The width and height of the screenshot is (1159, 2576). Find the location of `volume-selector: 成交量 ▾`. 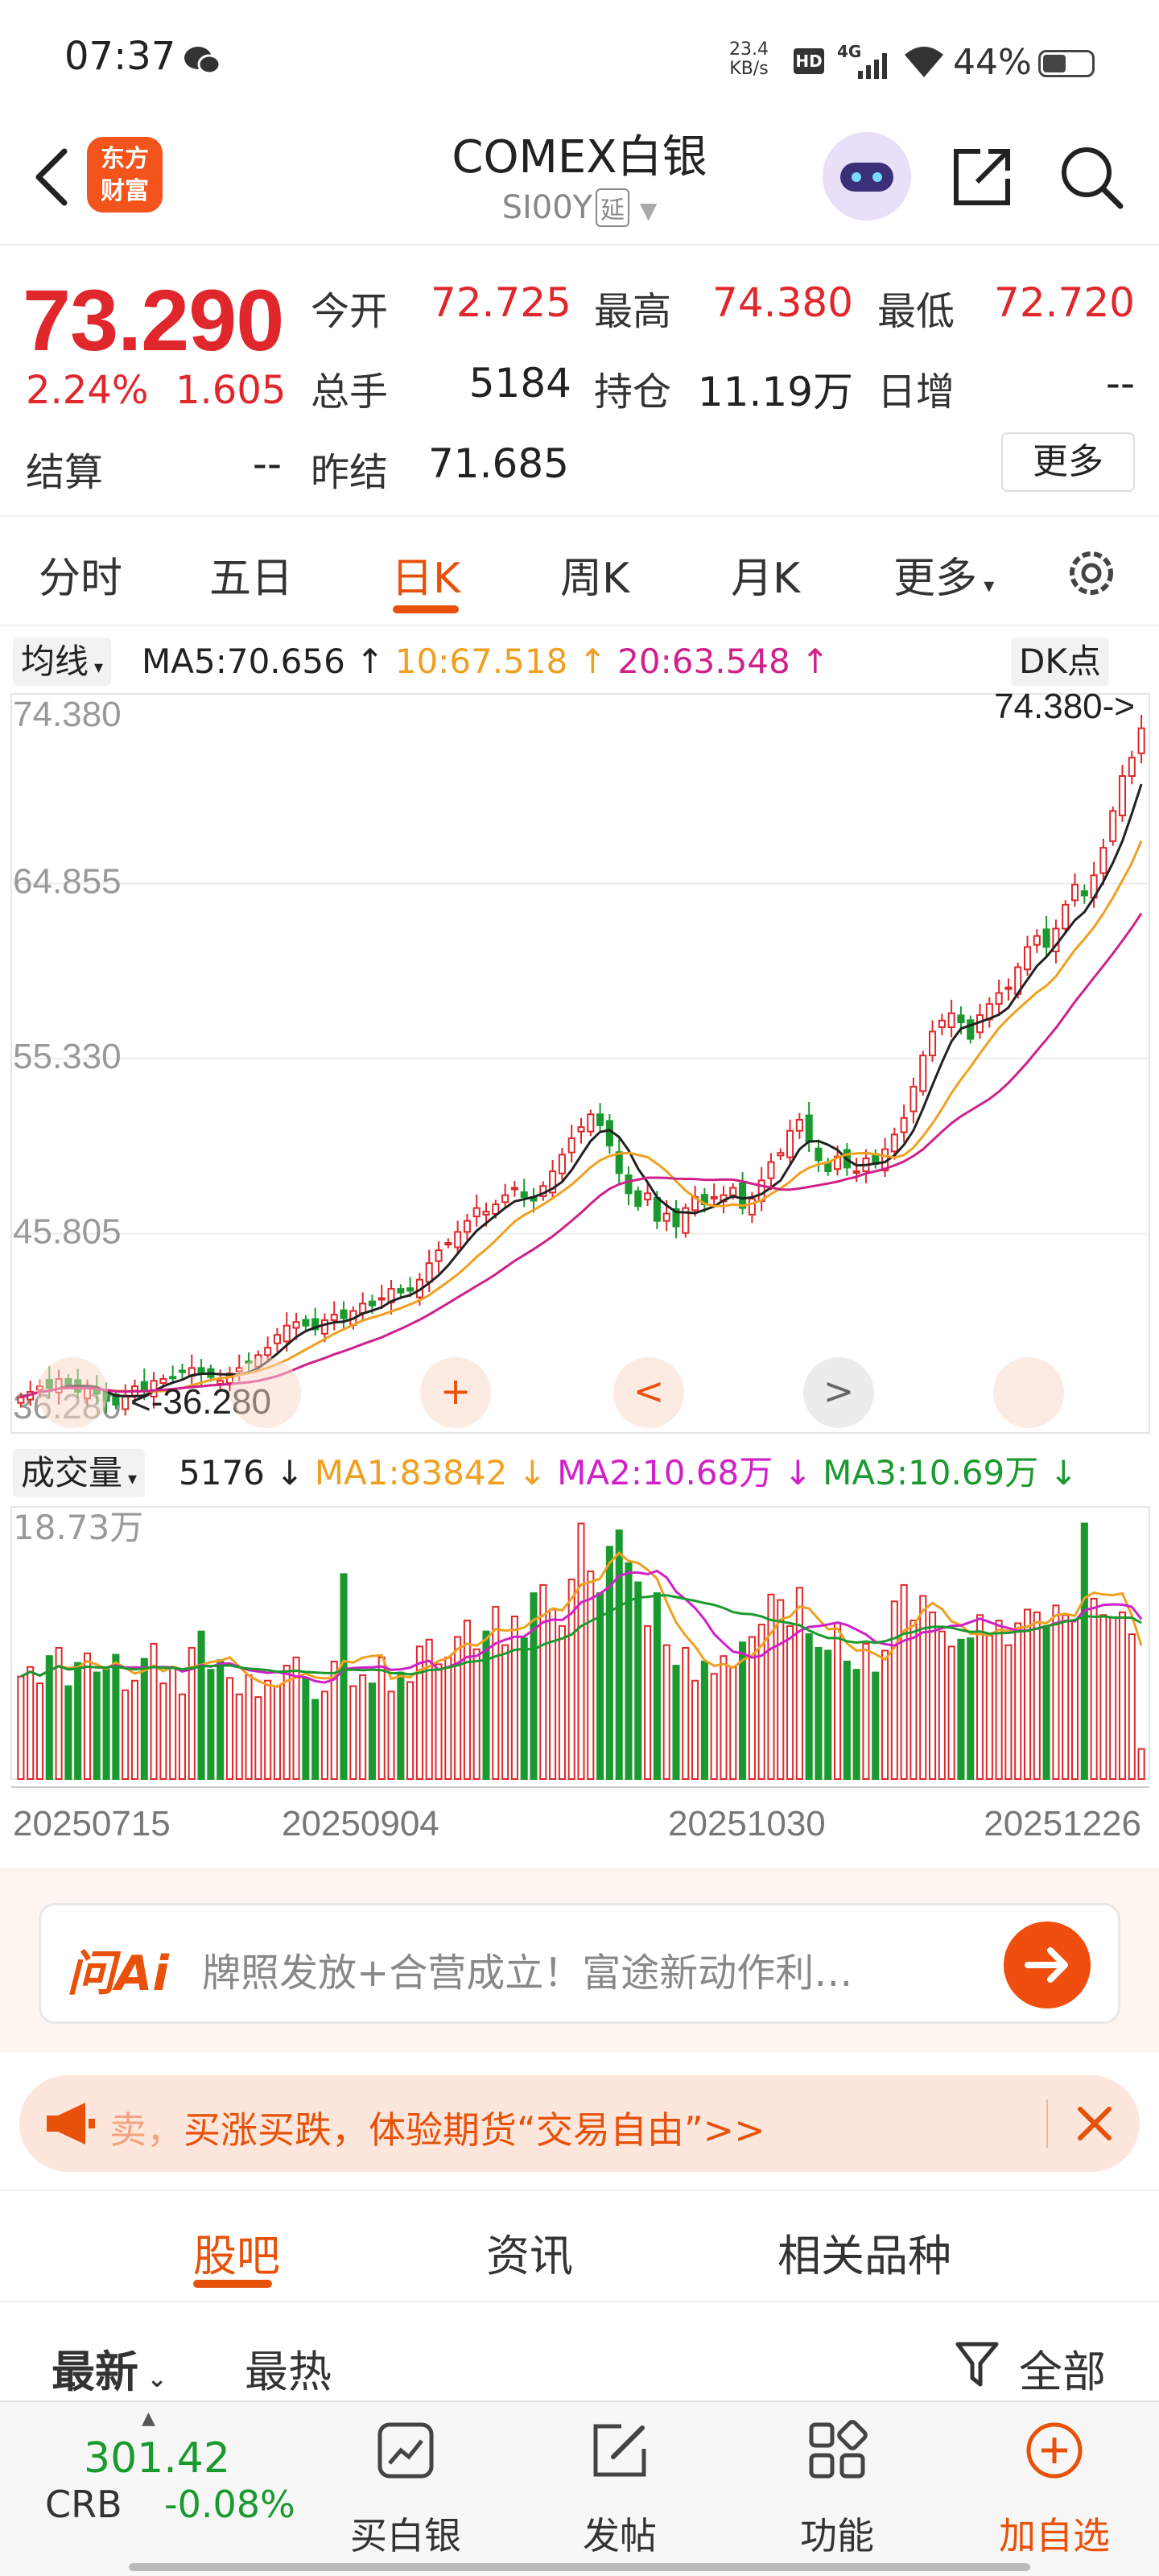

volume-selector: 成交量 ▾ is located at coordinates (79, 1473).